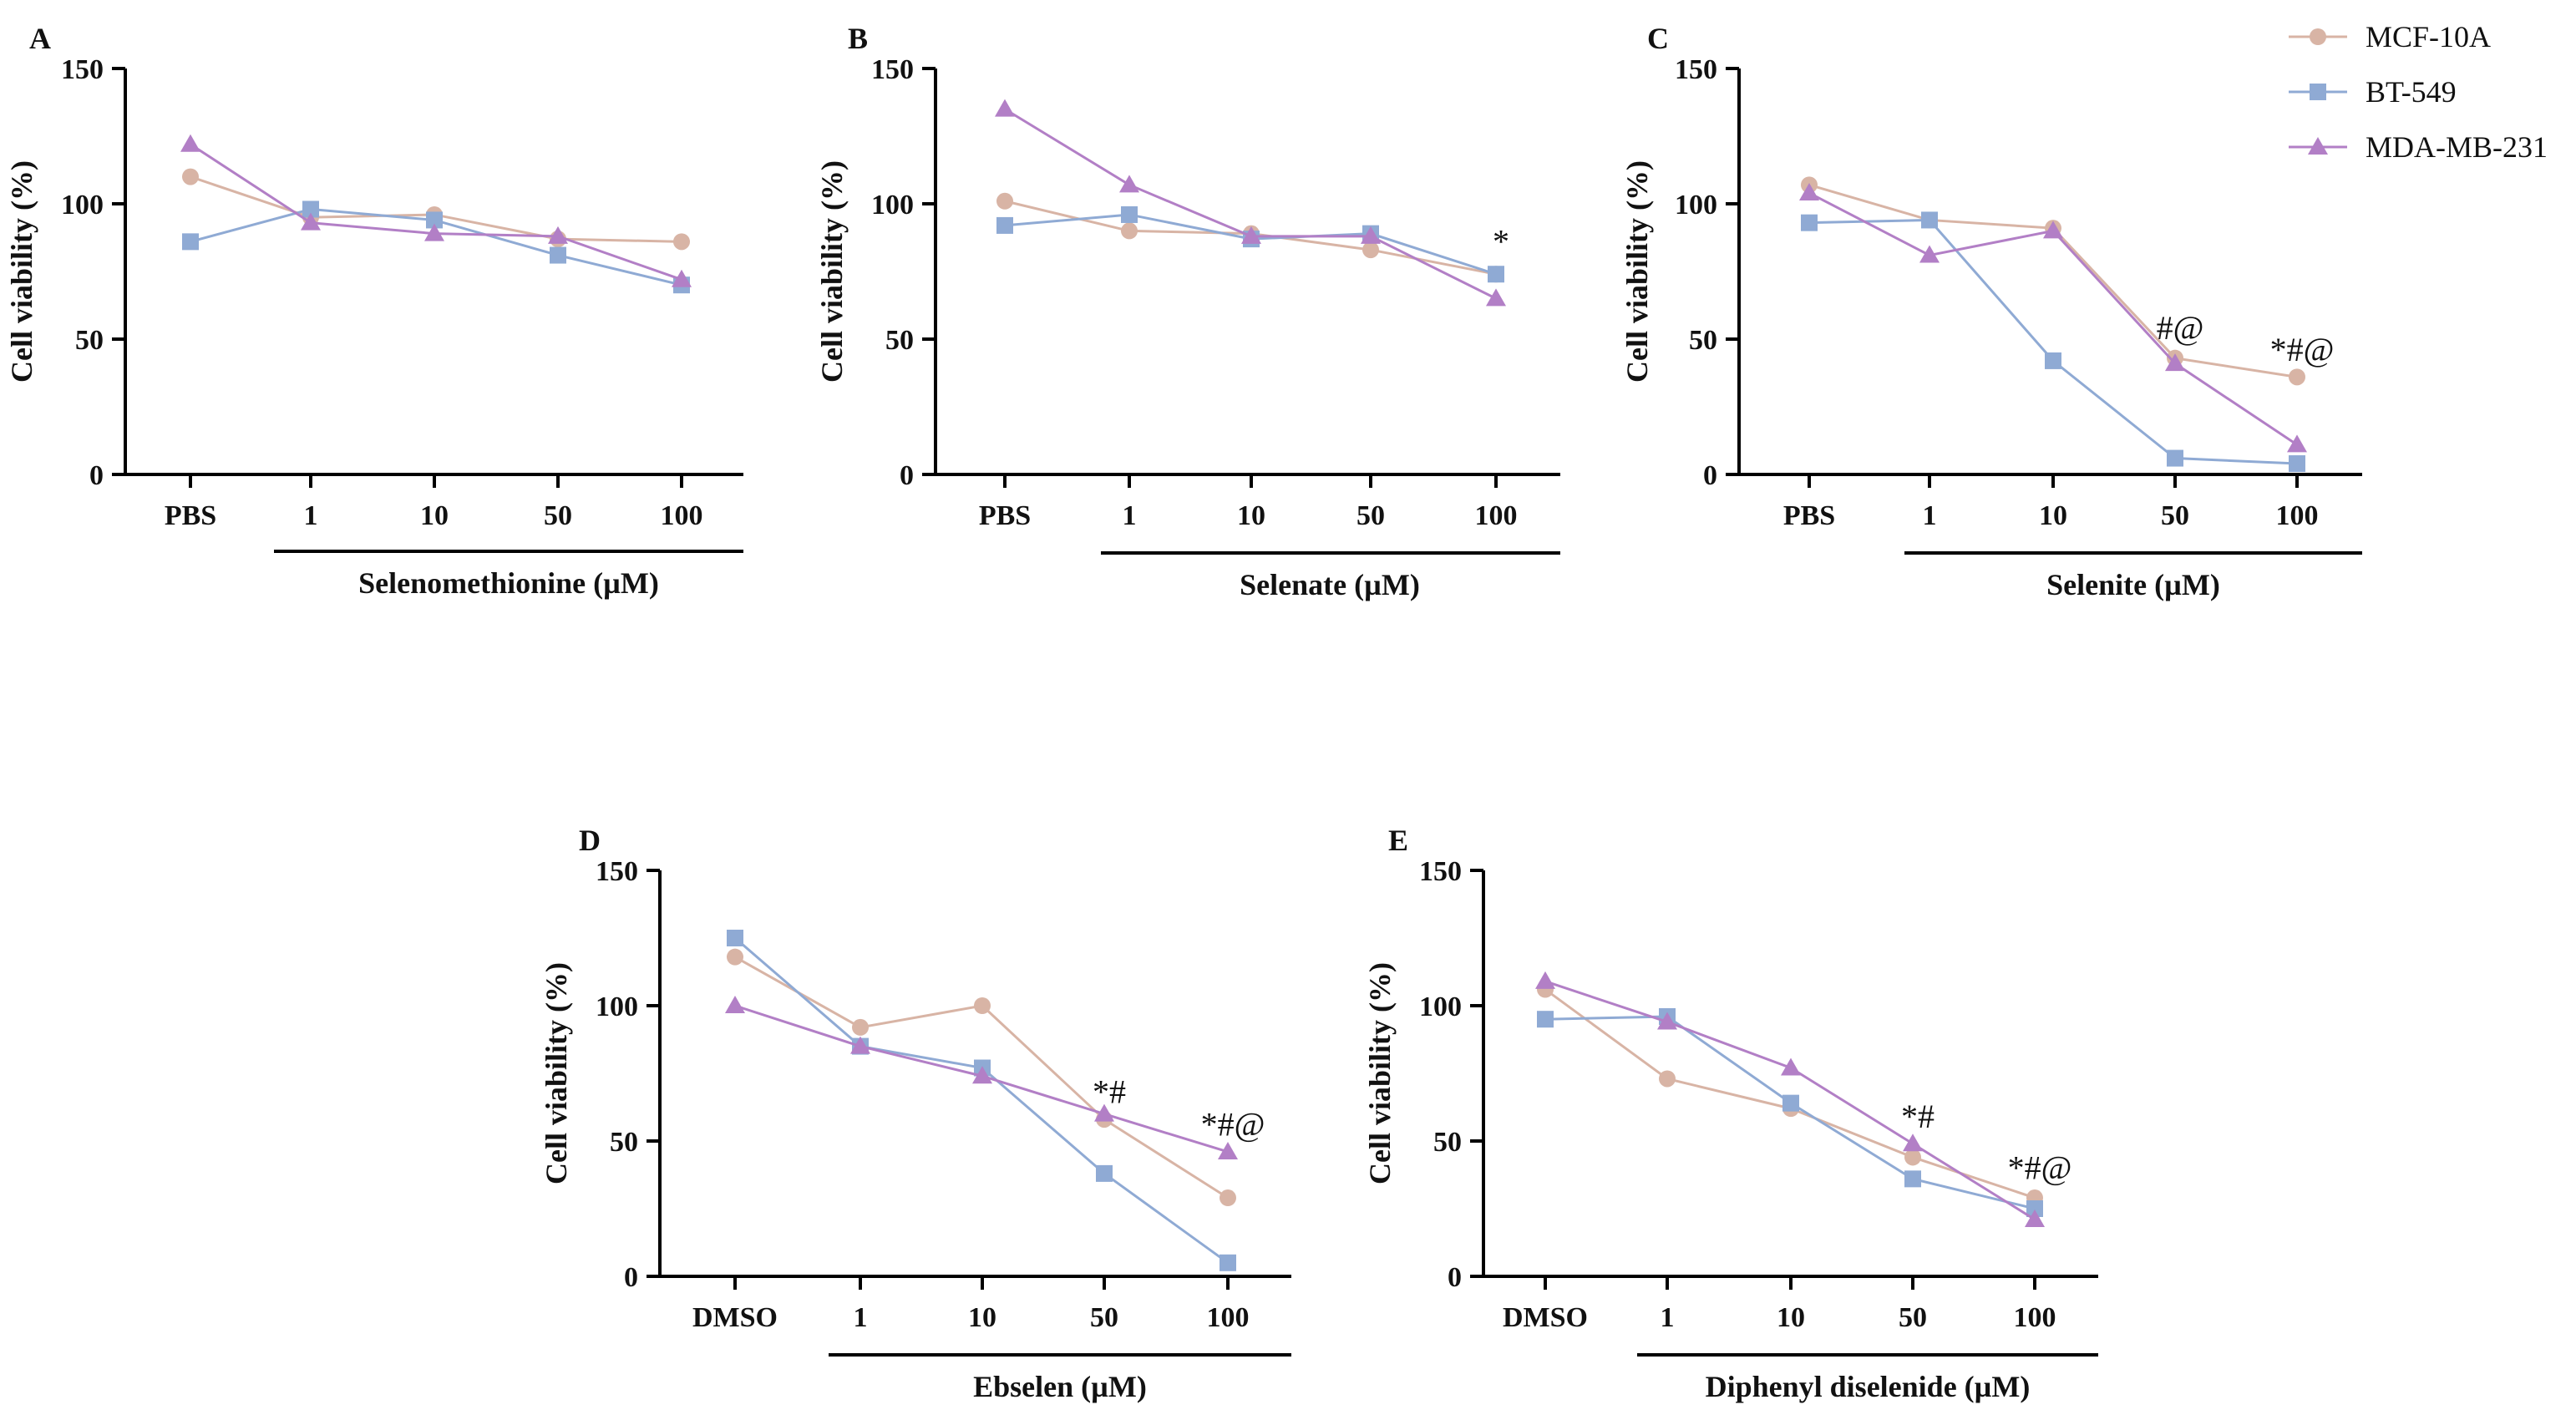 Image resolution: width=2576 pixels, height=1420 pixels. I want to click on y-tick-label: 100, so click(1440, 1006).